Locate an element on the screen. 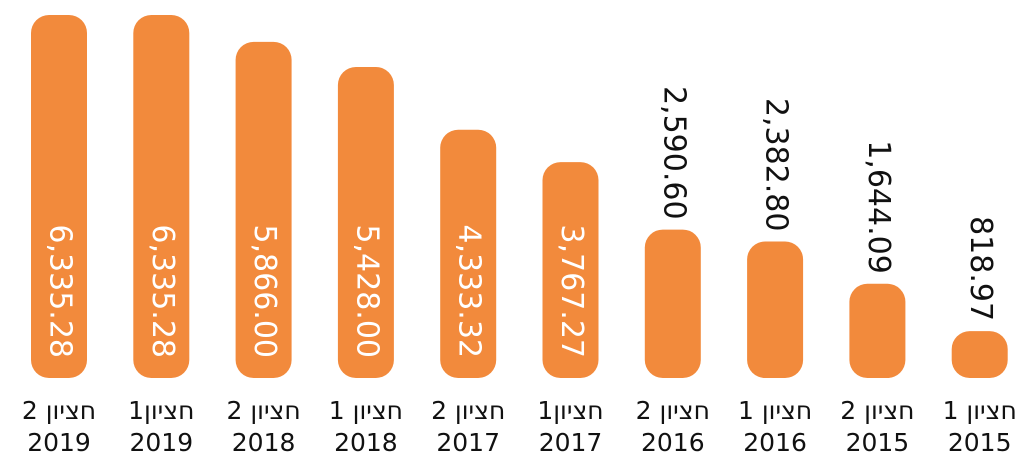 Image resolution: width=1028 pixels, height=462 pixels. value-label: 4,333.32 is located at coordinates (469, 291).